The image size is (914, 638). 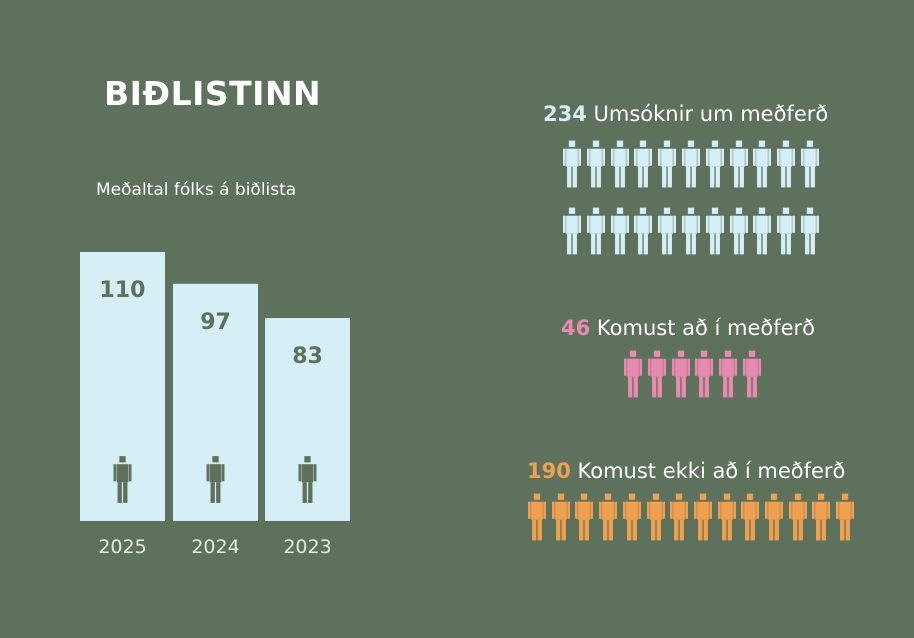 I want to click on admitted-count: 46, so click(x=576, y=328).